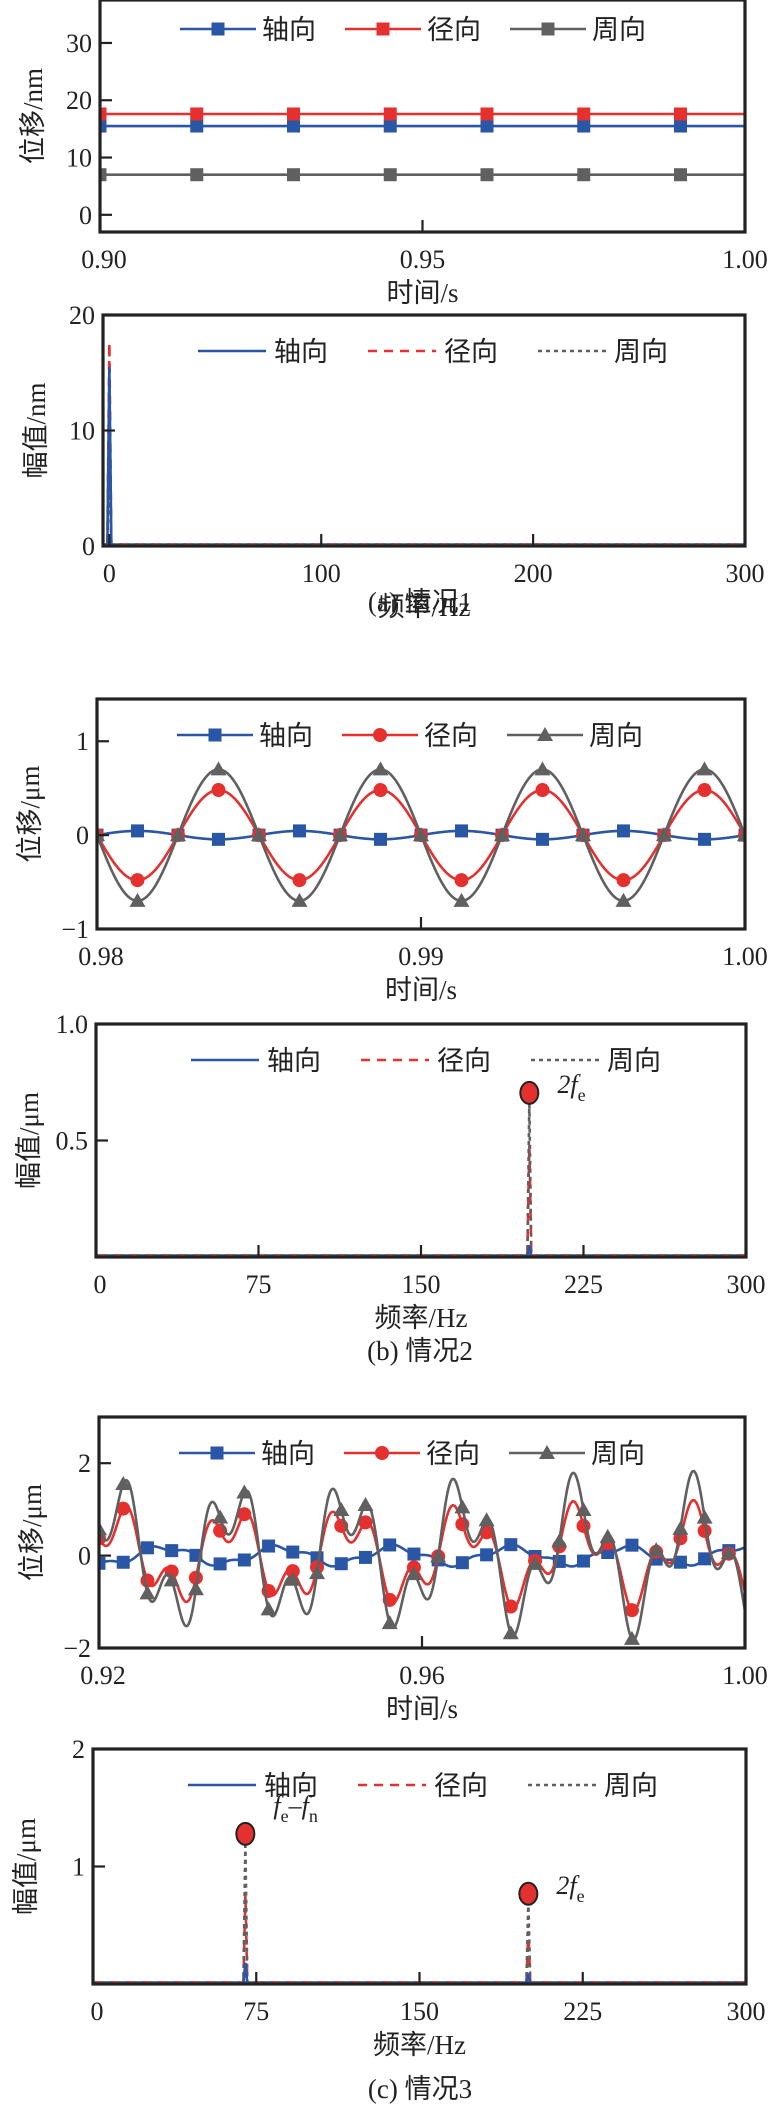  I want to click on y-axis-label: 位移/nm, so click(33, 116).